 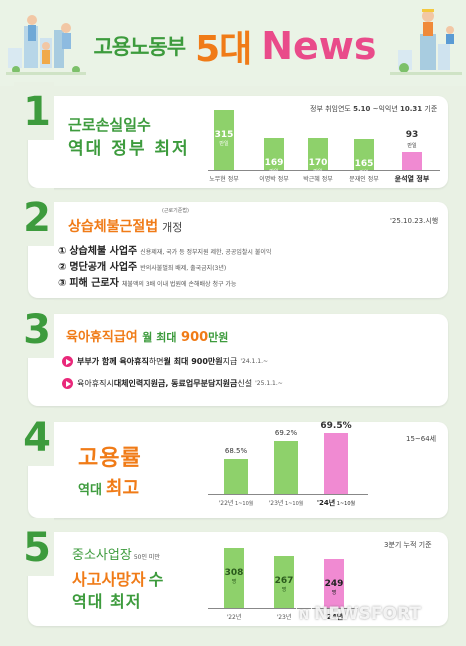 What do you see at coordinates (147, 283) in the screenshot?
I see `list-item: ③ 피해 근로자 체불액의 3배 이내 법원에 손해배상 청구 가능` at bounding box center [147, 283].